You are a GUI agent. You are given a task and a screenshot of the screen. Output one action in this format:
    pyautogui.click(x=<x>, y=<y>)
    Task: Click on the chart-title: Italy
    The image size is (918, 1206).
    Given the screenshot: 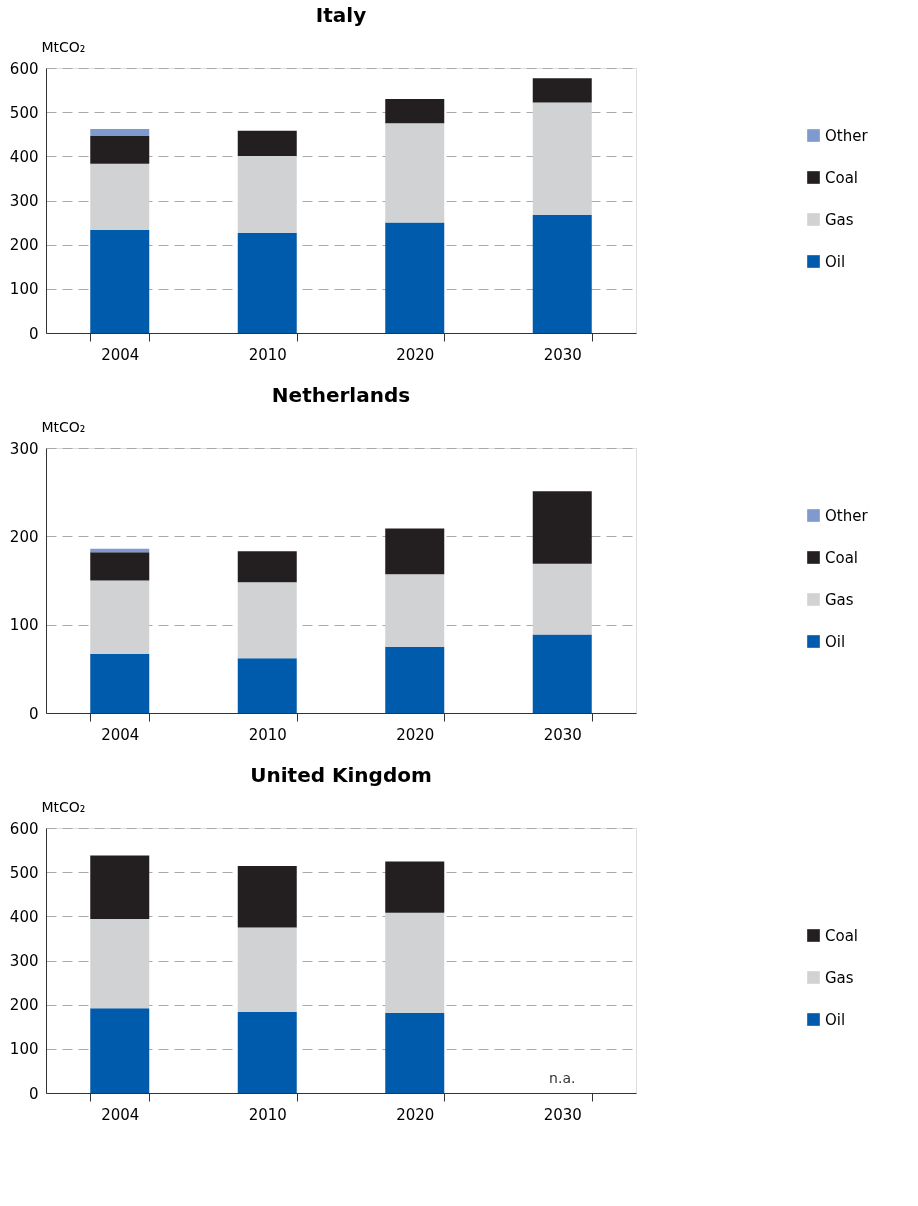 What is the action you would take?
    pyautogui.click(x=341, y=15)
    